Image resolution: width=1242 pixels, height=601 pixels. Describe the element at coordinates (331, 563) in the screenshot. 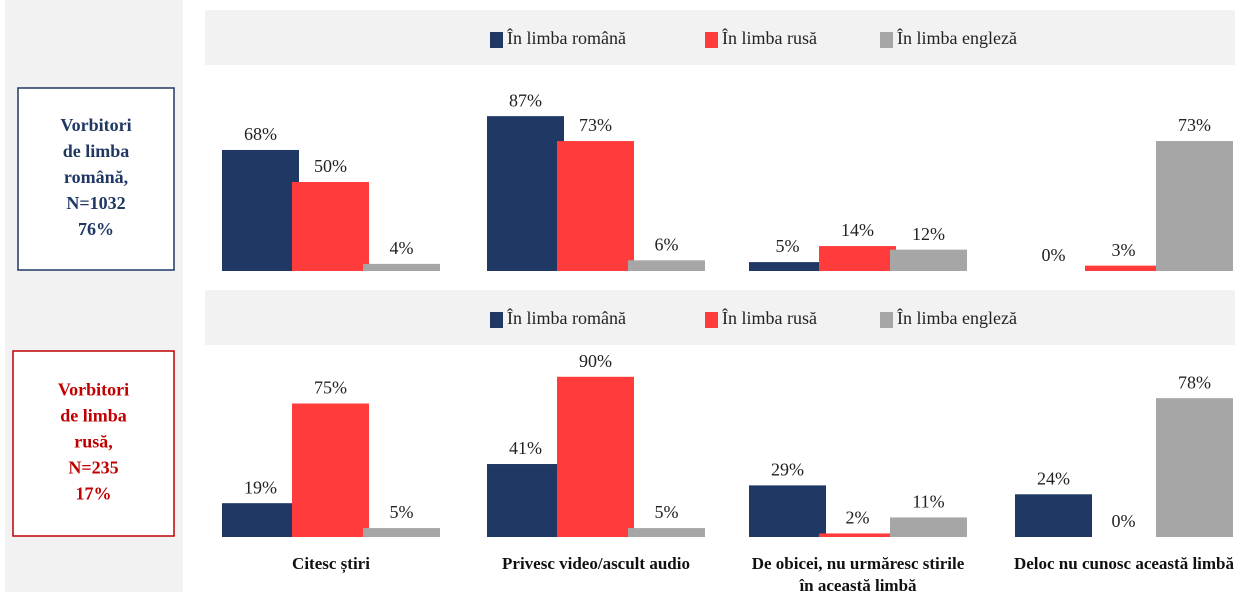

I see `category-label: Citesc știri` at that location.